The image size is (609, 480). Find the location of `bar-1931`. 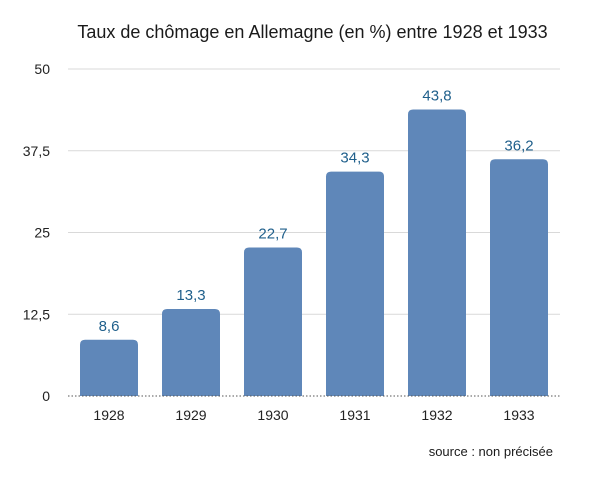

bar-1931 is located at coordinates (355, 283).